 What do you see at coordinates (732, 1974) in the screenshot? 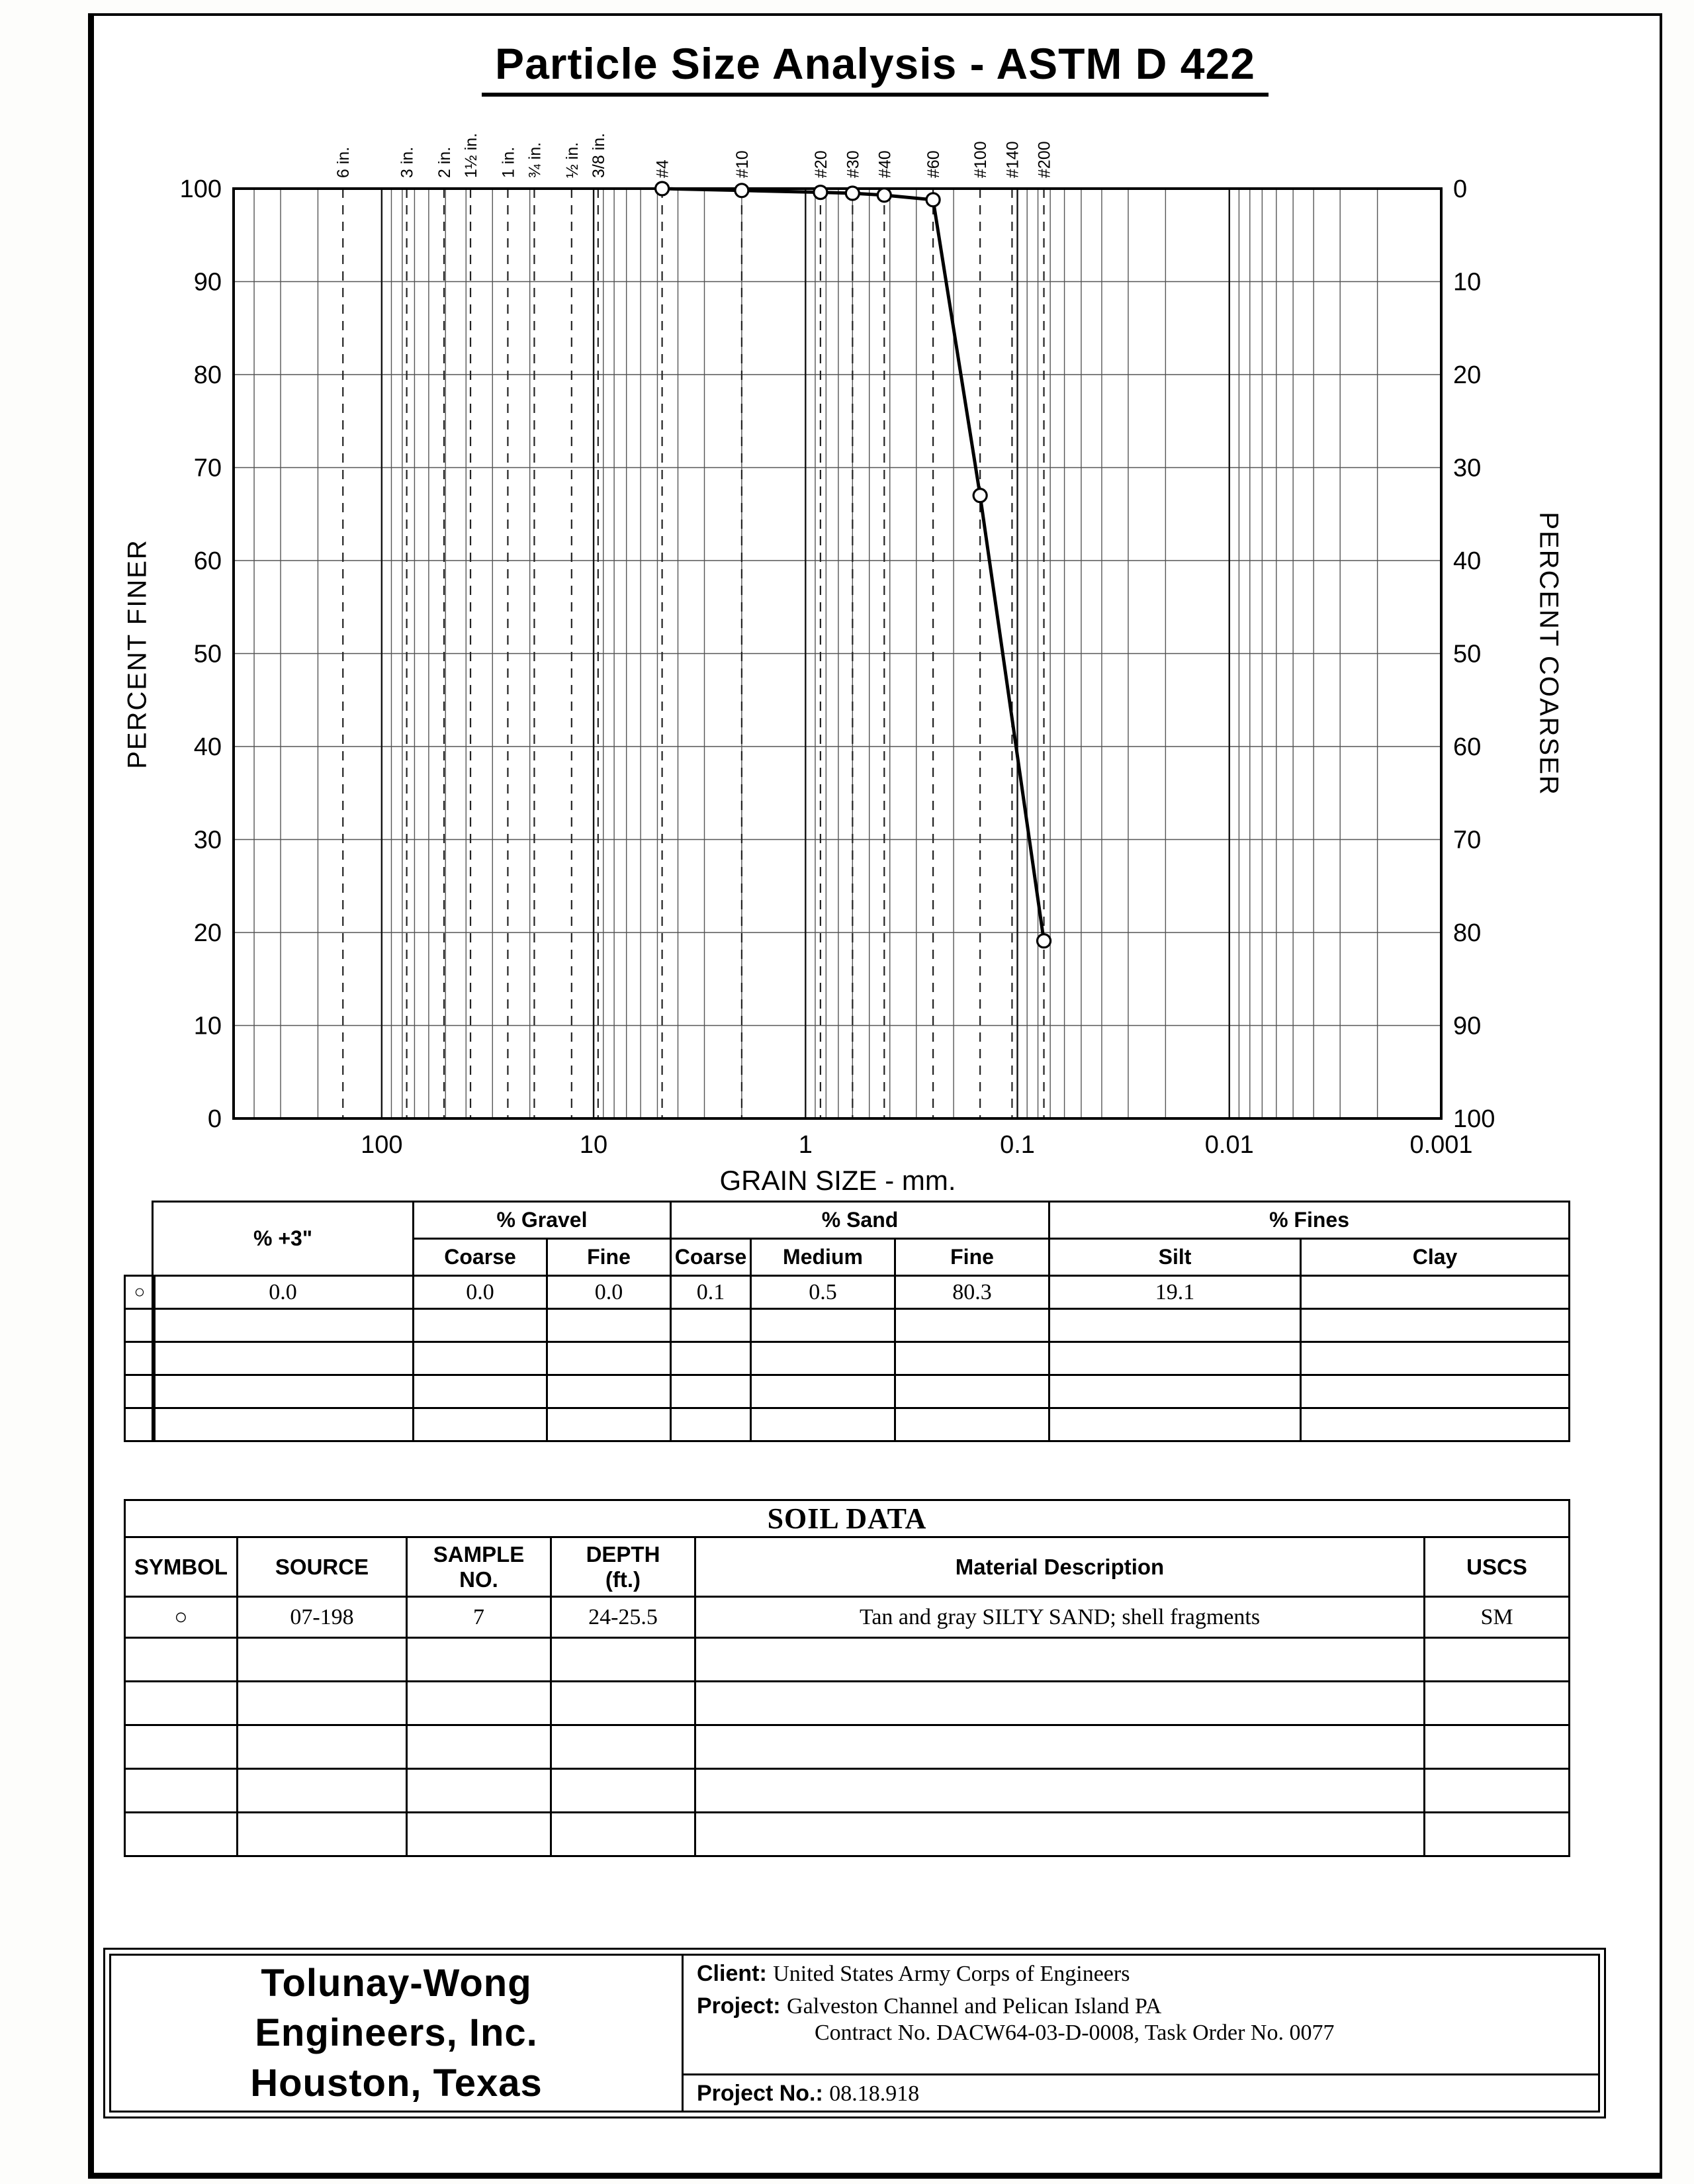
I see `client-label: Client:` at bounding box center [732, 1974].